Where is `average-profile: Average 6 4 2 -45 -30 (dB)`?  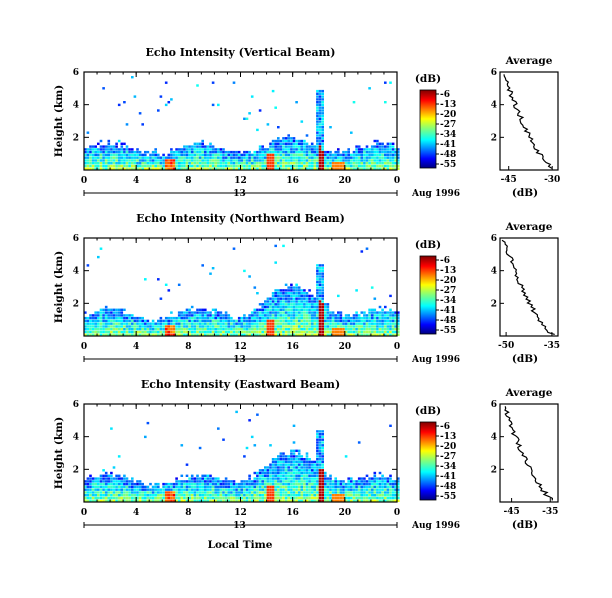
average-profile: Average 6 4 2 -45 -30 (dB) is located at coordinates (526, 127).